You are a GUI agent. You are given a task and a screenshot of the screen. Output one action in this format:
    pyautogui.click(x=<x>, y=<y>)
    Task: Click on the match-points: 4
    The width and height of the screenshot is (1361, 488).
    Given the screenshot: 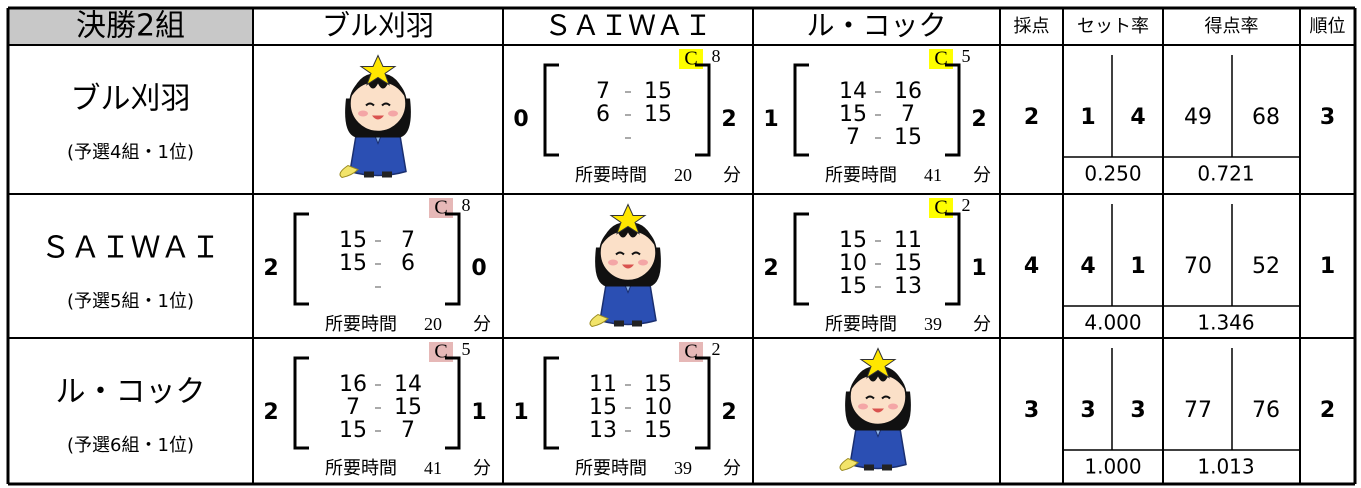 What is the action you would take?
    pyautogui.click(x=1031, y=266)
    